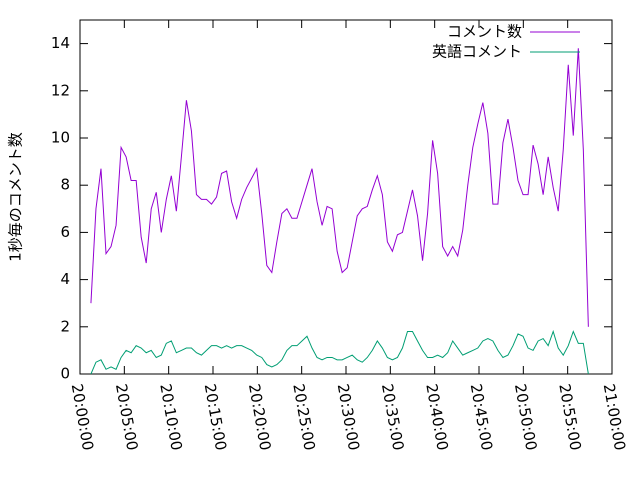  I want to click on legend-label: コメント数, so click(484, 32).